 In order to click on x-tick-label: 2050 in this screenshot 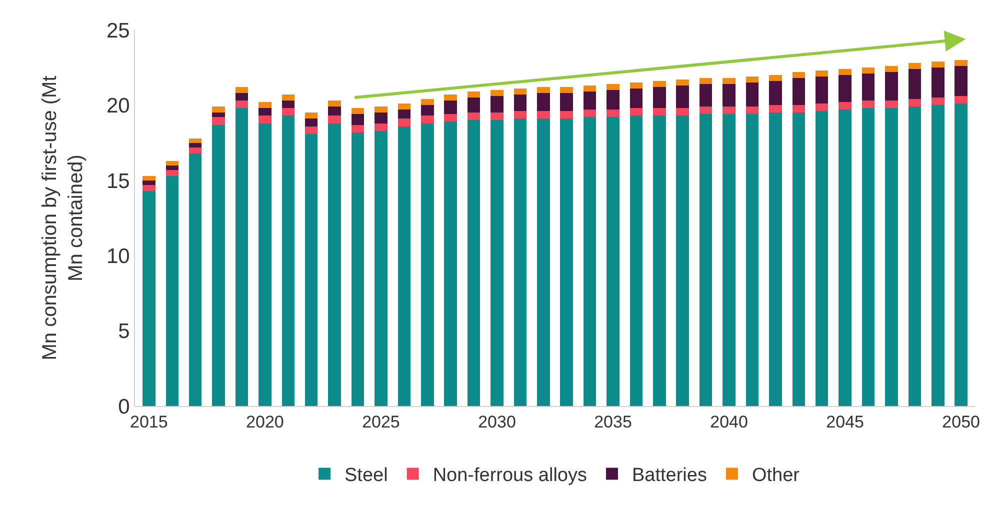, I will do `click(961, 422)`.